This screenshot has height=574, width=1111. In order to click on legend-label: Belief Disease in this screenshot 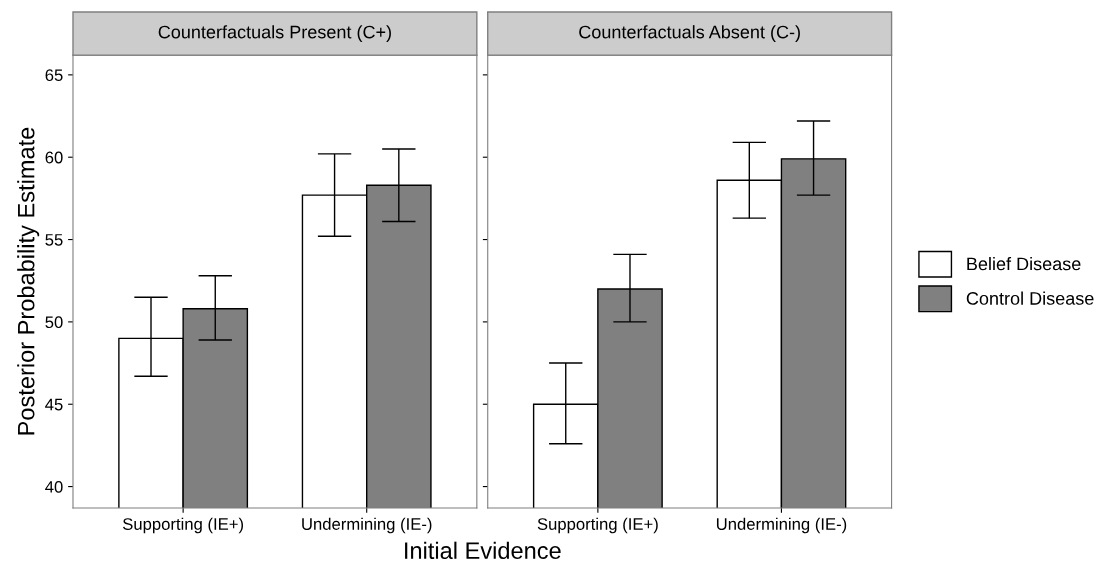, I will do `click(1024, 264)`.